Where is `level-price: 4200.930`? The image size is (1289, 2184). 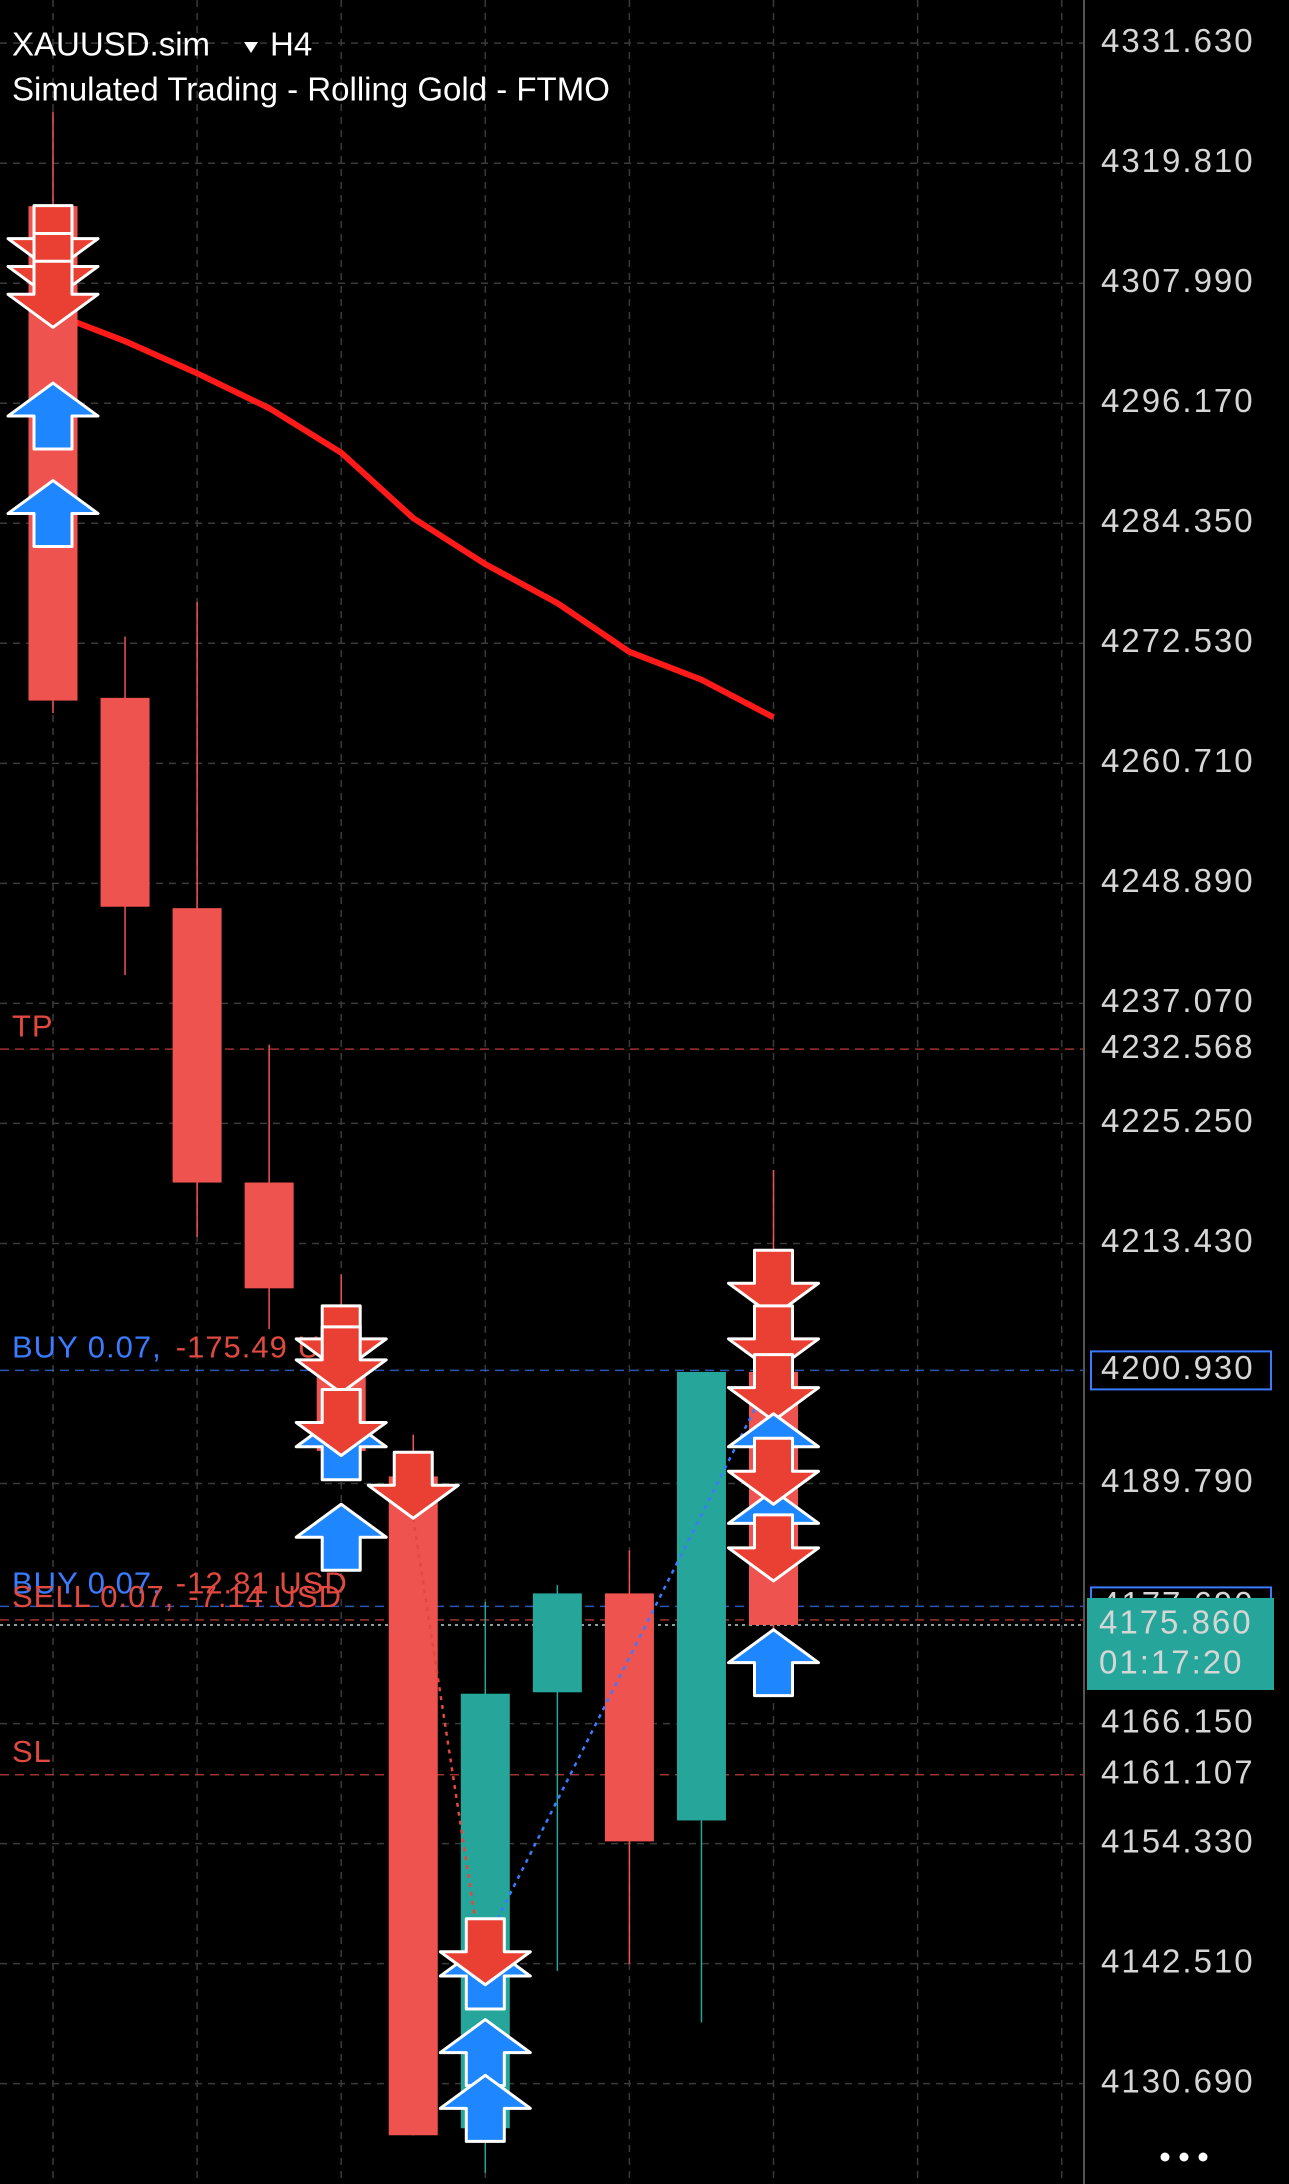
level-price: 4200.930 is located at coordinates (1178, 1367).